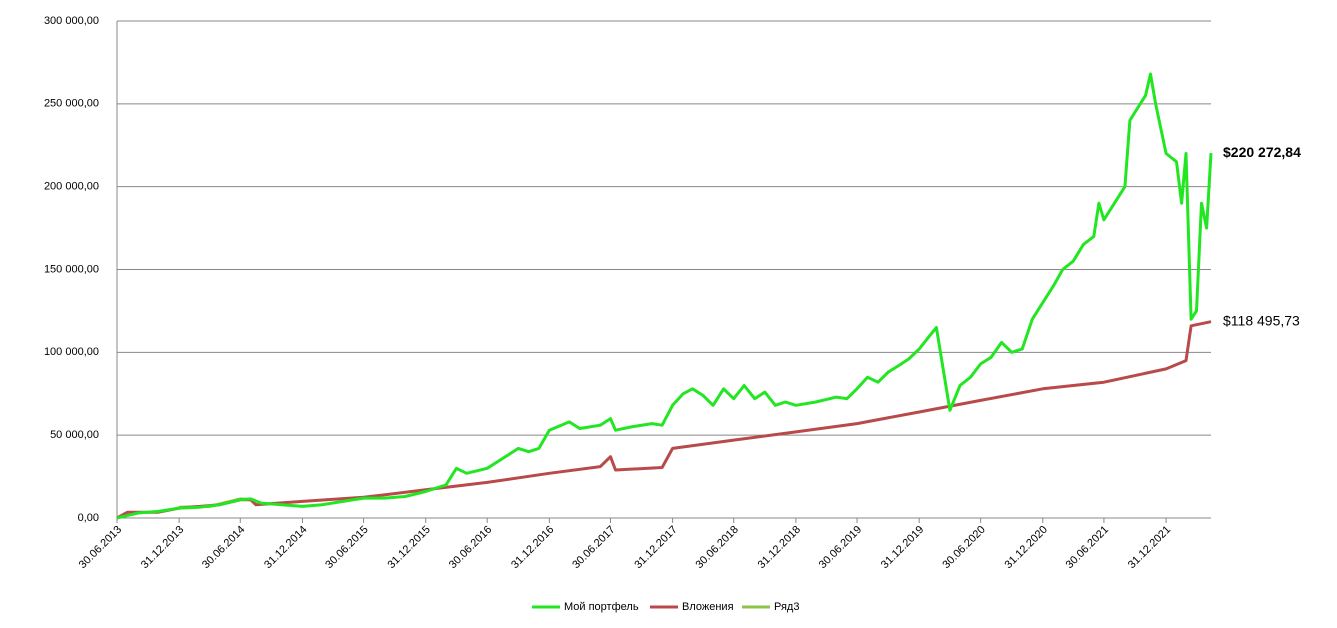  What do you see at coordinates (74, 435) in the screenshot?
I see `y-tick-label: 50 000,00` at bounding box center [74, 435].